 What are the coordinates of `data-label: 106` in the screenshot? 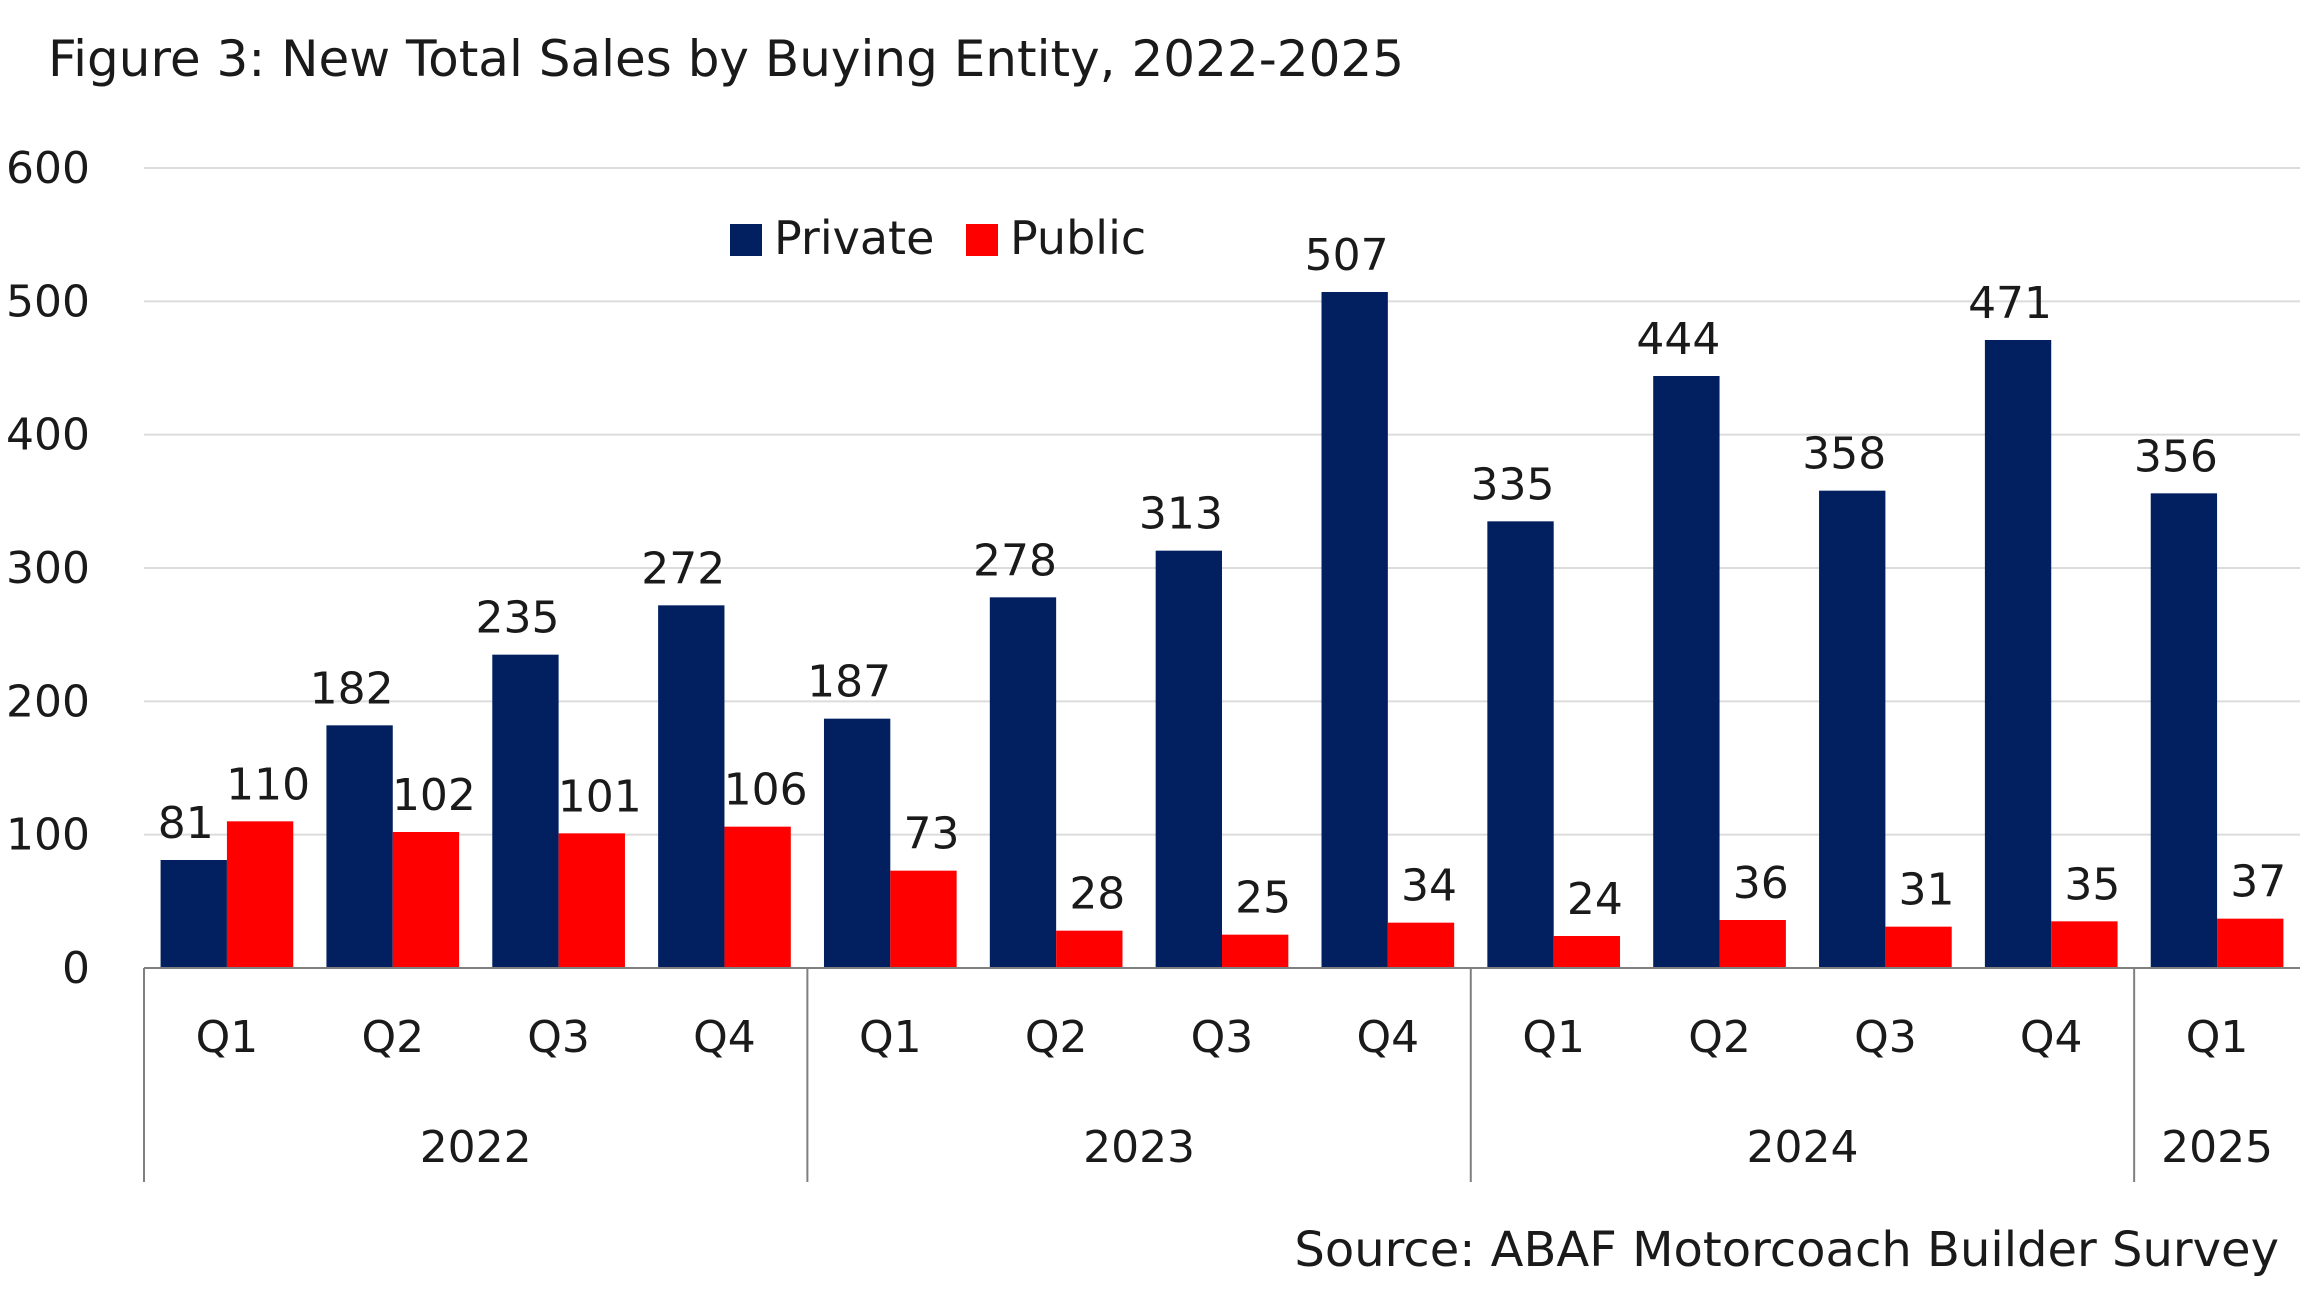 It's located at (766, 790).